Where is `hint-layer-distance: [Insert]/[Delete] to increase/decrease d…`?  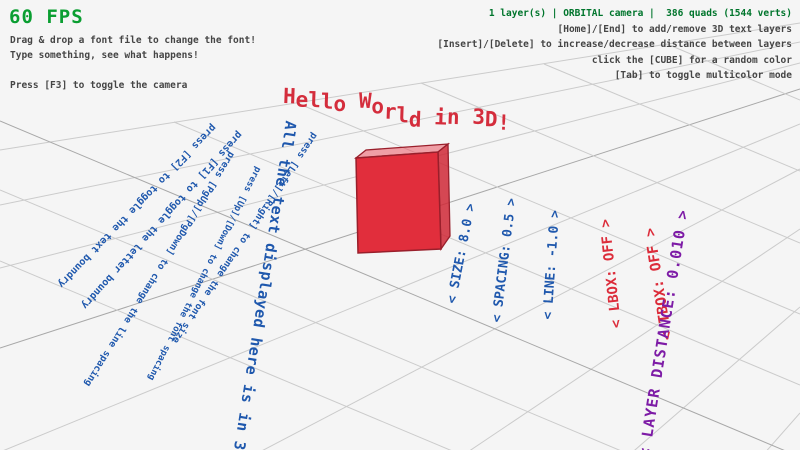
hint-layer-distance: [Insert]/[Delete] to increase/decrease d… is located at coordinates (614, 44).